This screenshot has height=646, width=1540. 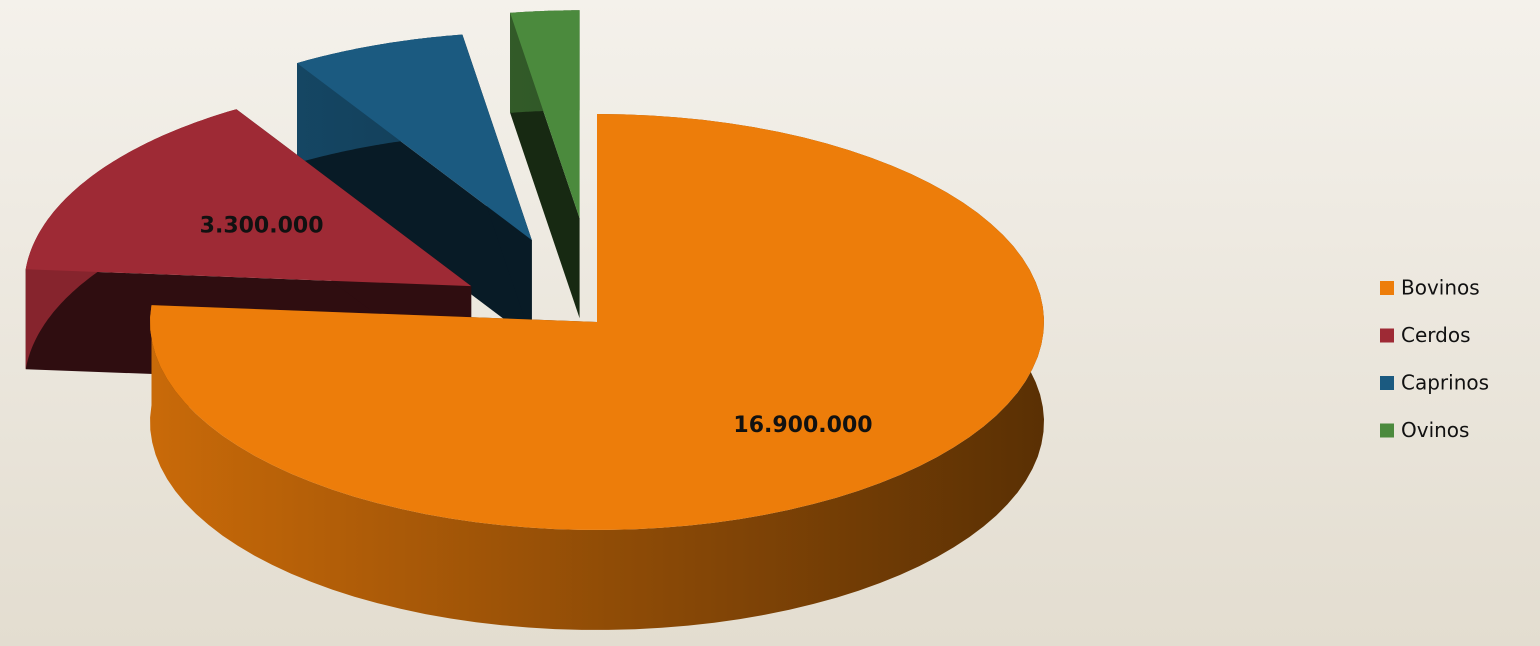 What do you see at coordinates (1434, 359) in the screenshot?
I see `legend: Bovinos Cerdos Caprinos Ovinos` at bounding box center [1434, 359].